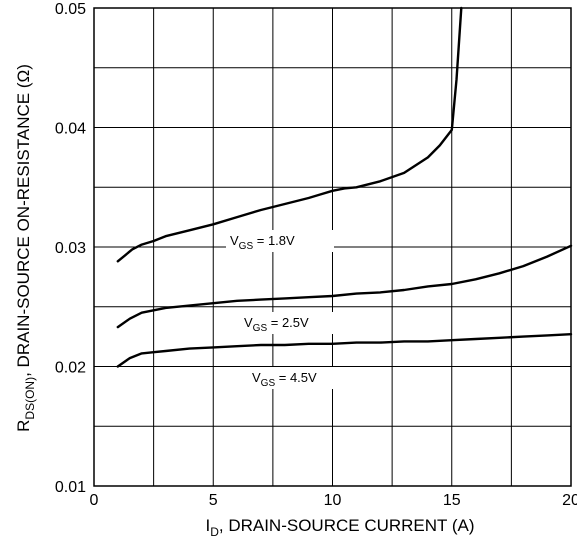  I want to click on series-label-vgs-2-5v-group: VGS = 2.5V, so click(294, 323).